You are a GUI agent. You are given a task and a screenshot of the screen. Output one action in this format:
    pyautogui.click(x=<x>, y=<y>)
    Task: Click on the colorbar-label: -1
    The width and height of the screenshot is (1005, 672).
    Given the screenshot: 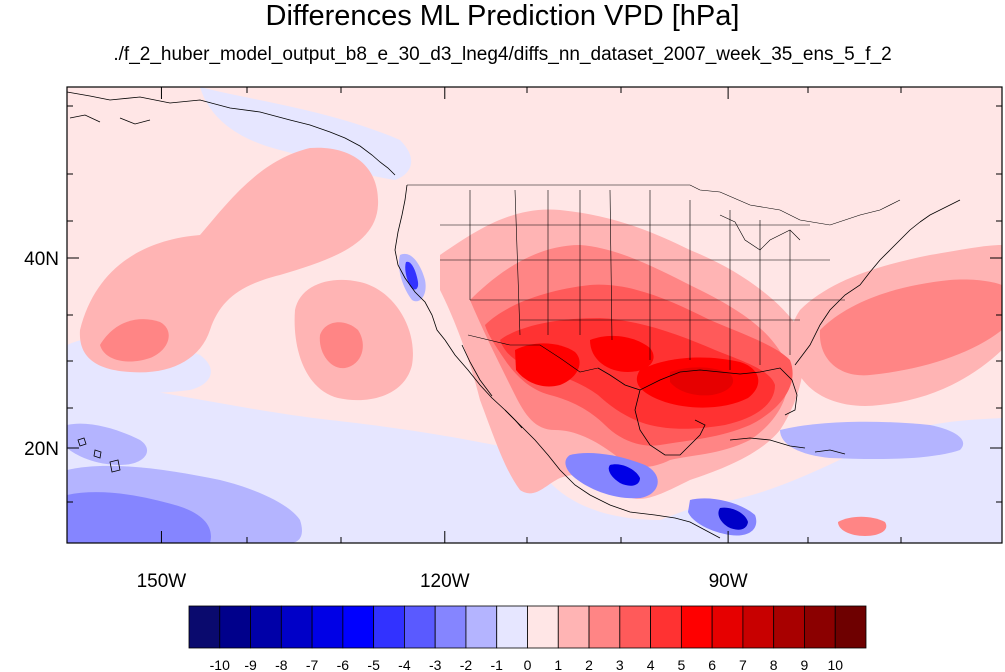 What is the action you would take?
    pyautogui.click(x=497, y=664)
    